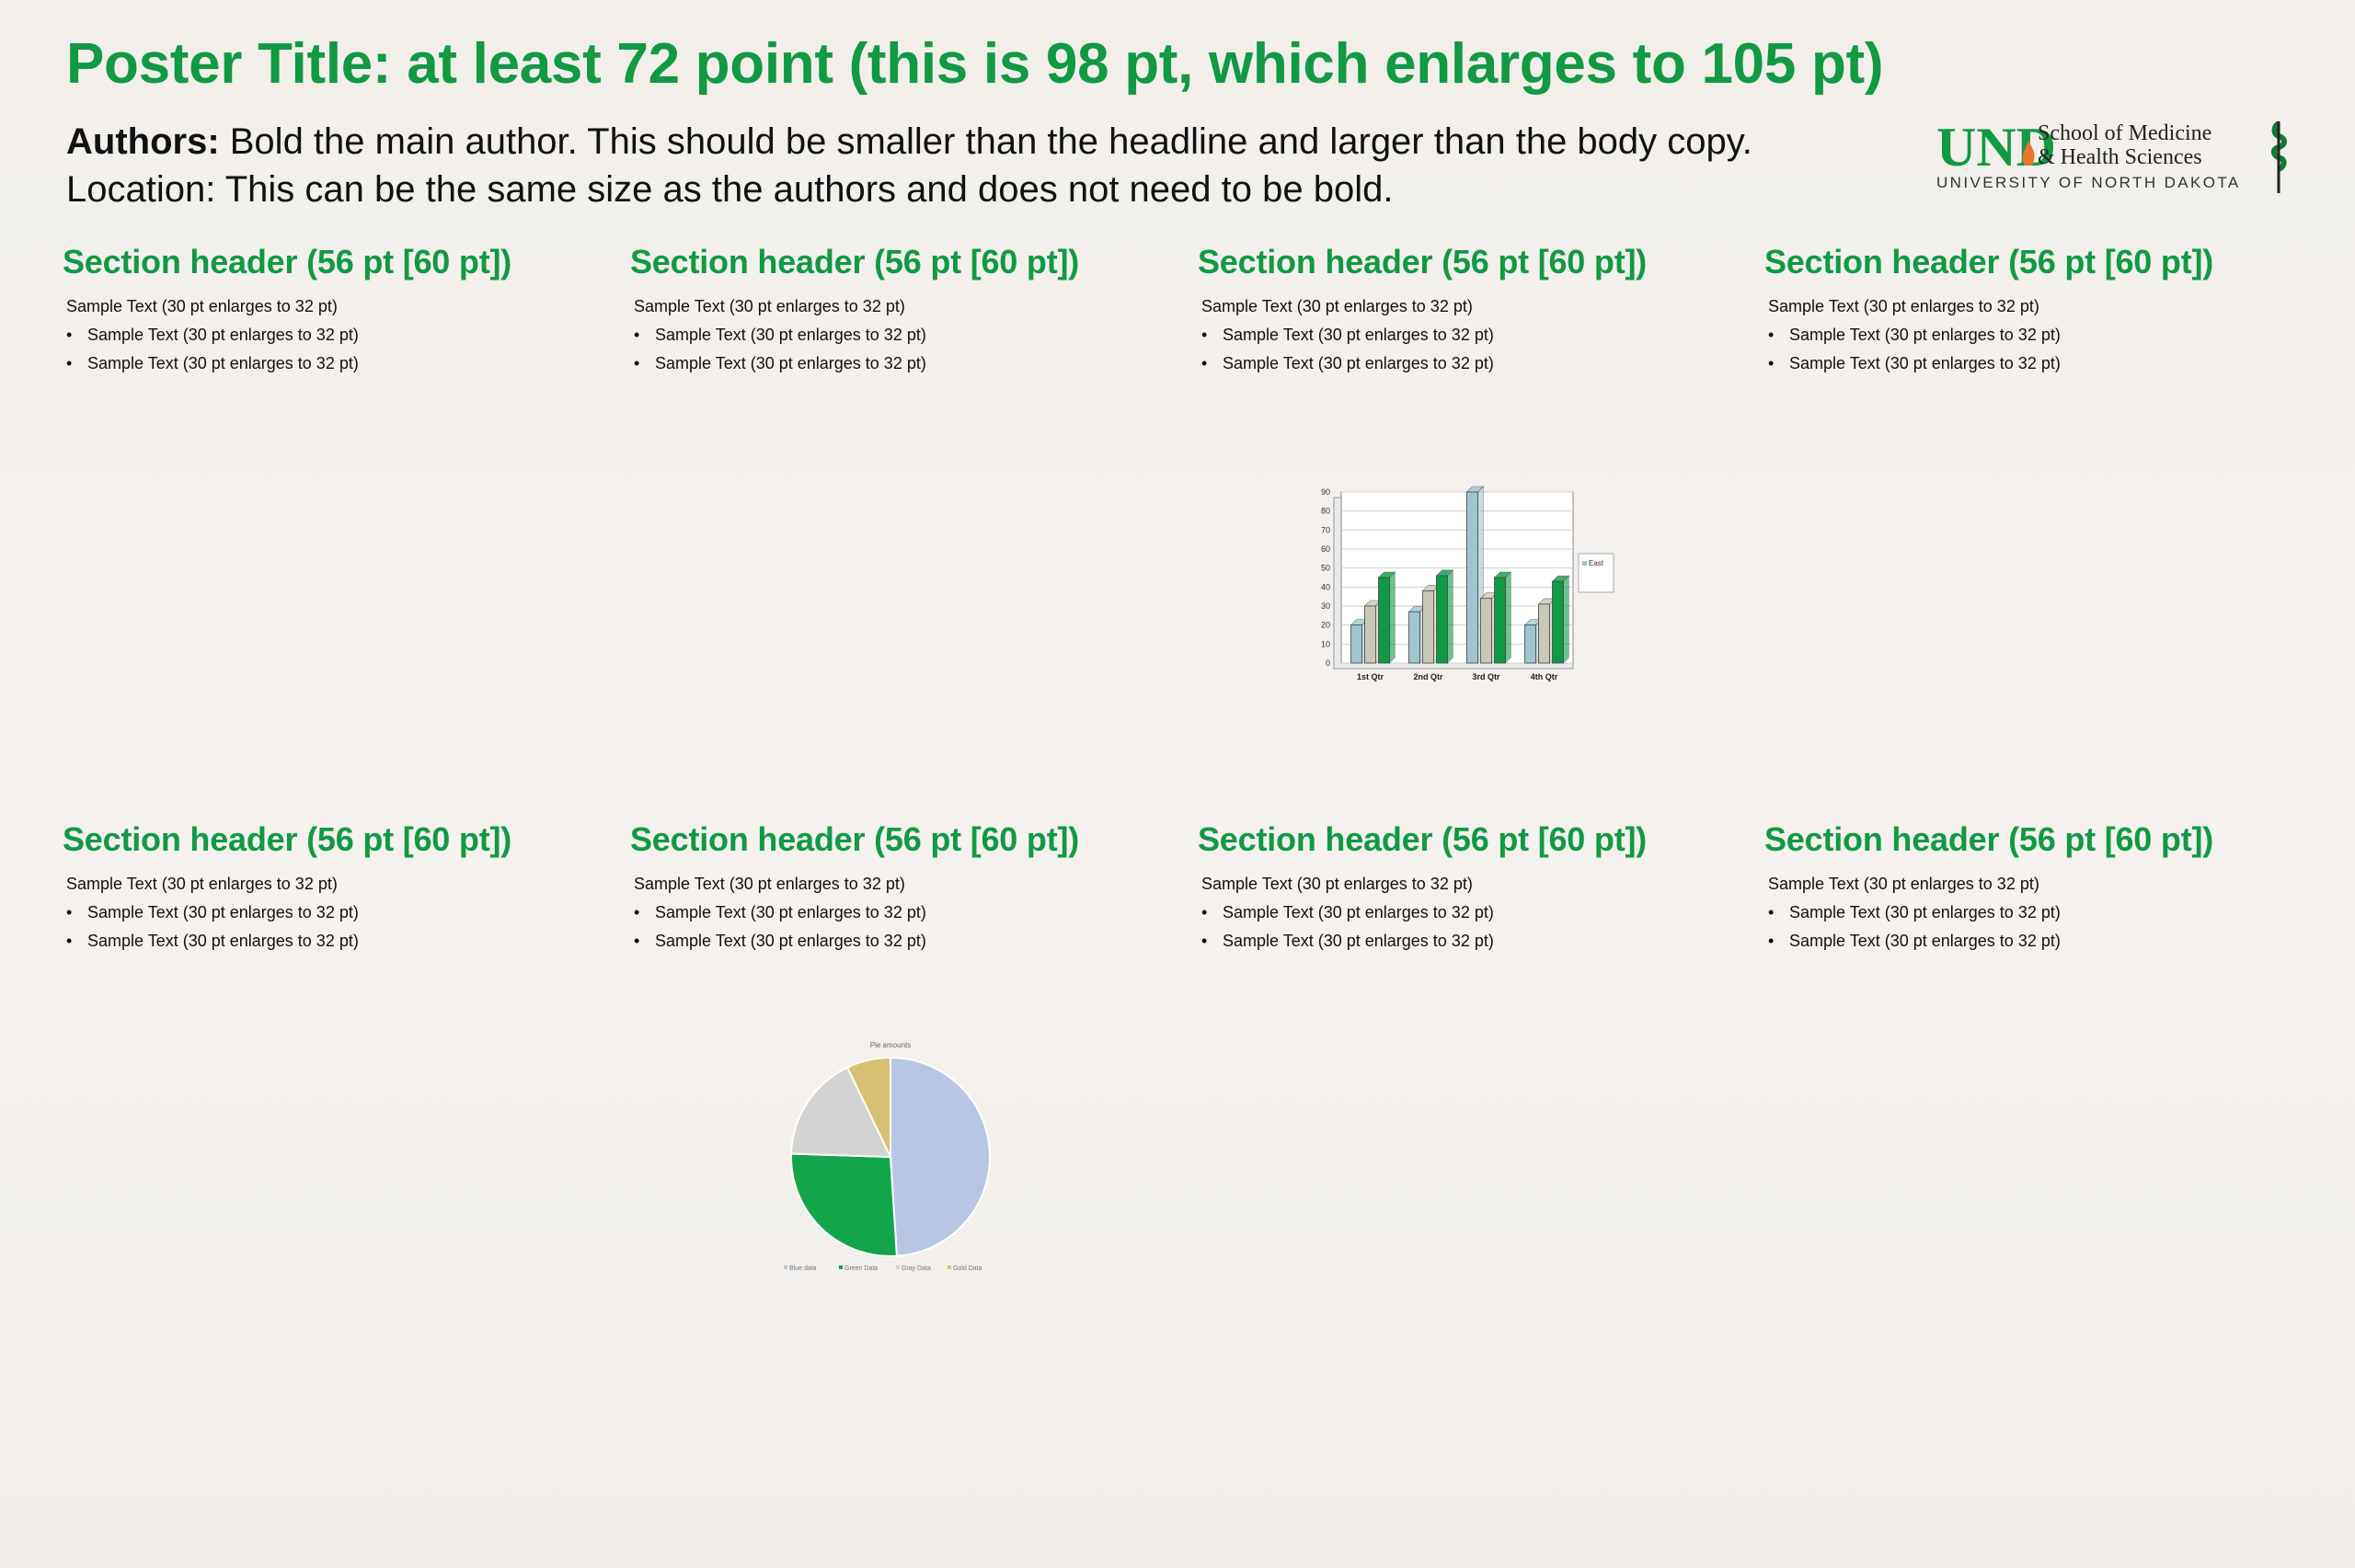  Describe the element at coordinates (2124, 133) in the screenshot. I see `logo-line1: School of Medicine` at that location.